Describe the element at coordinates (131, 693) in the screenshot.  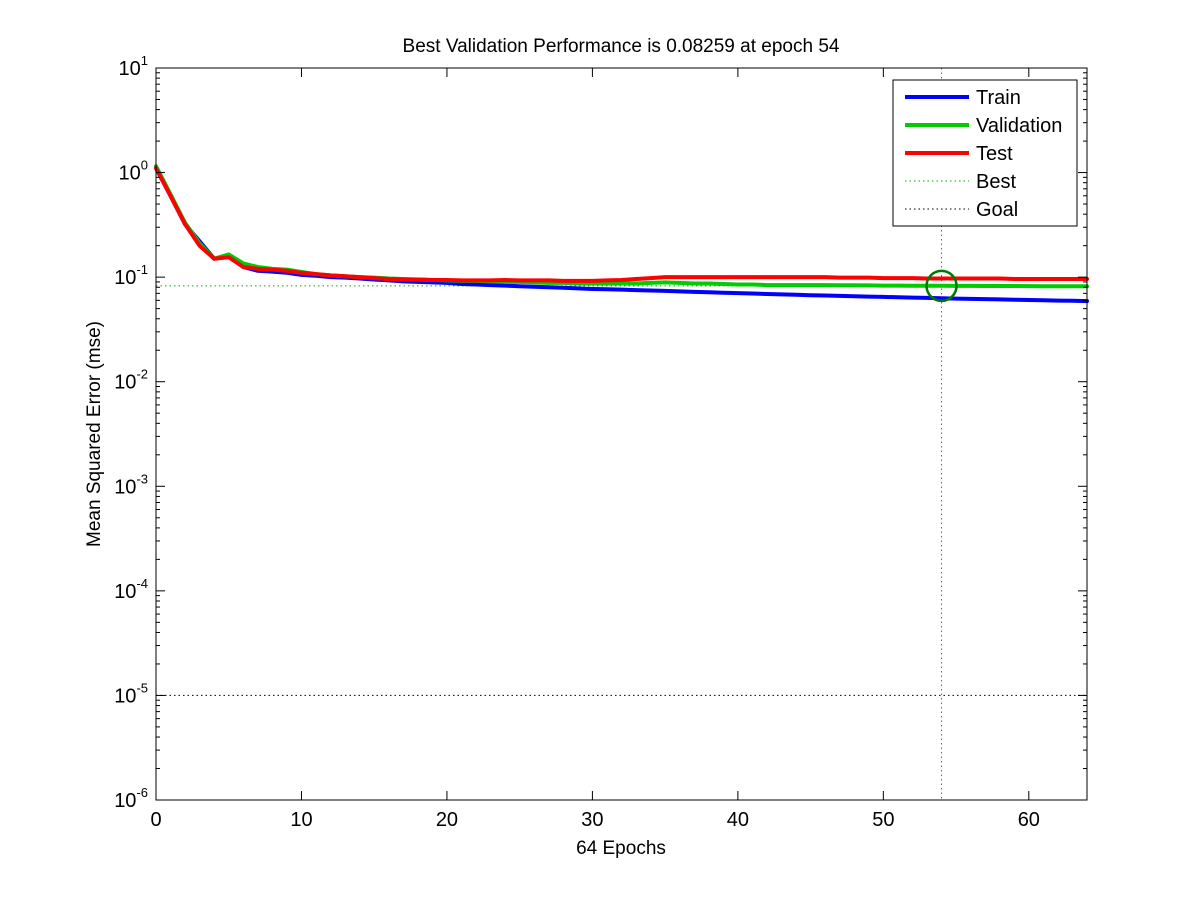
I see `y-tick-label: 10⁻⁵` at that location.